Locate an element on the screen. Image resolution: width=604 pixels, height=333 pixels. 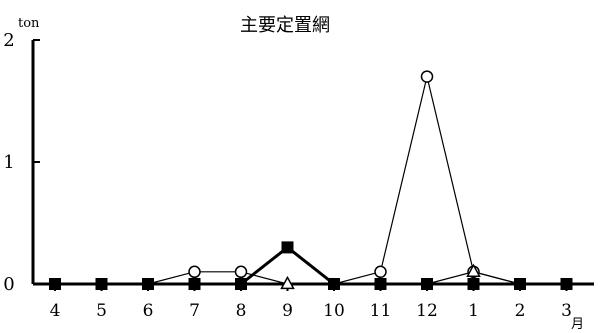
x-tick-label: 7 is located at coordinates (194, 311).